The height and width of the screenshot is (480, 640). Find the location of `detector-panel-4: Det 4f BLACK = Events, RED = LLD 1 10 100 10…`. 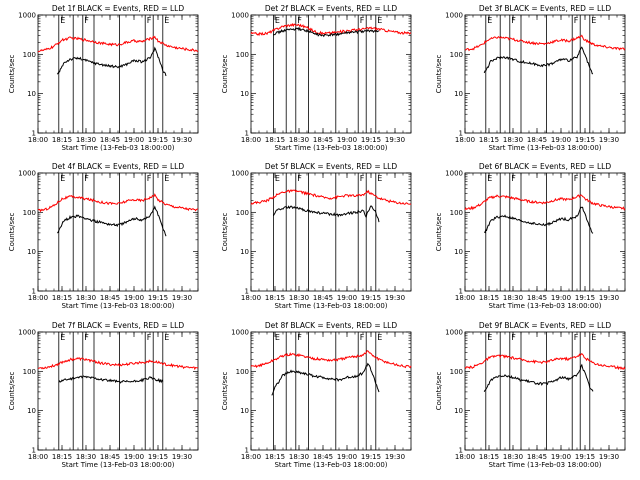

detector-panel-4: Det 4f BLACK = Events, RED = LLD 1 10 100 10… is located at coordinates (103, 236).